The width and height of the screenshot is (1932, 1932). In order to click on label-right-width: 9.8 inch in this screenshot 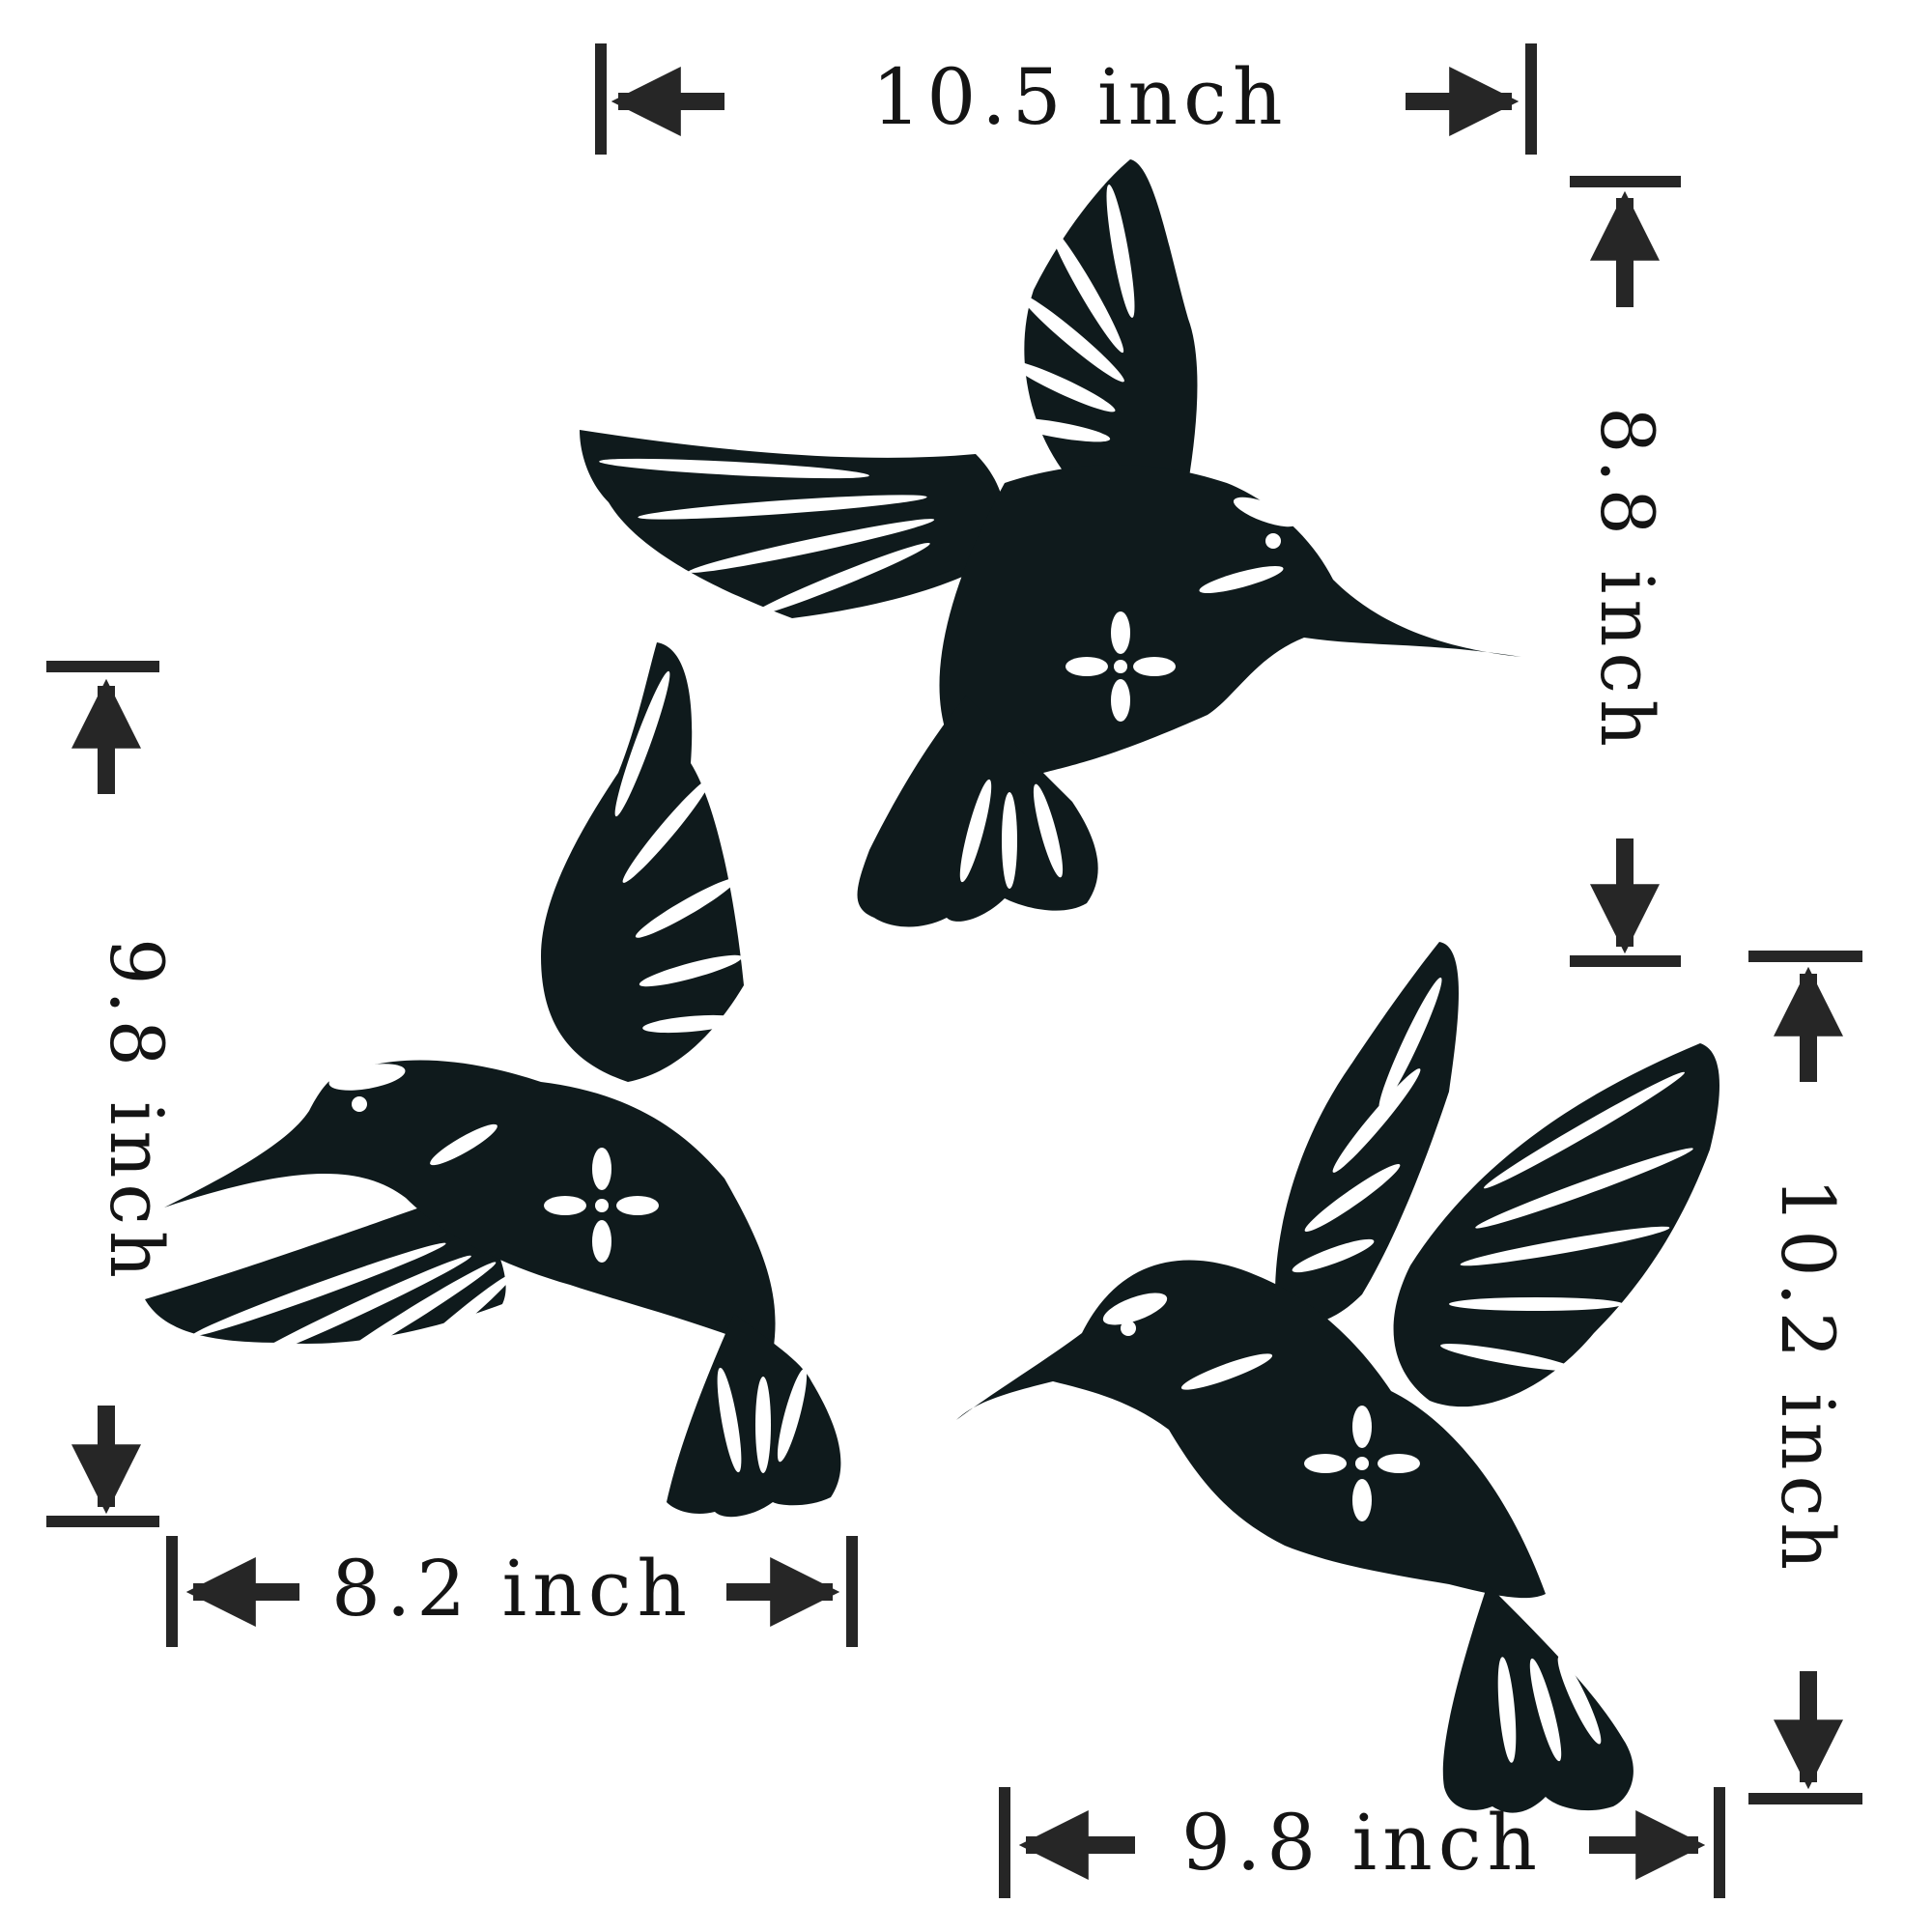, I will do `click(1362, 1843)`.